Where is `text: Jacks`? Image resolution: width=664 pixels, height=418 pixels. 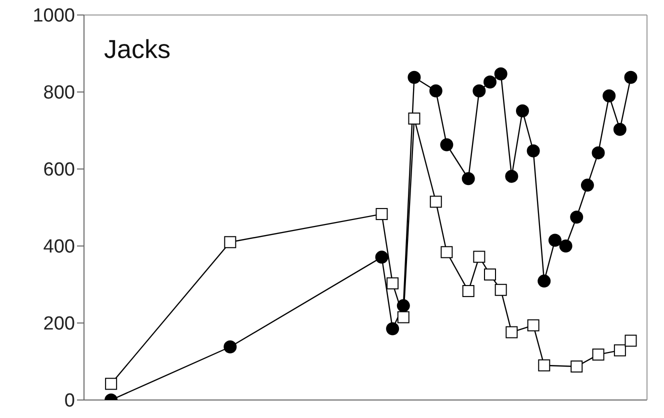 text: Jacks is located at coordinates (137, 49).